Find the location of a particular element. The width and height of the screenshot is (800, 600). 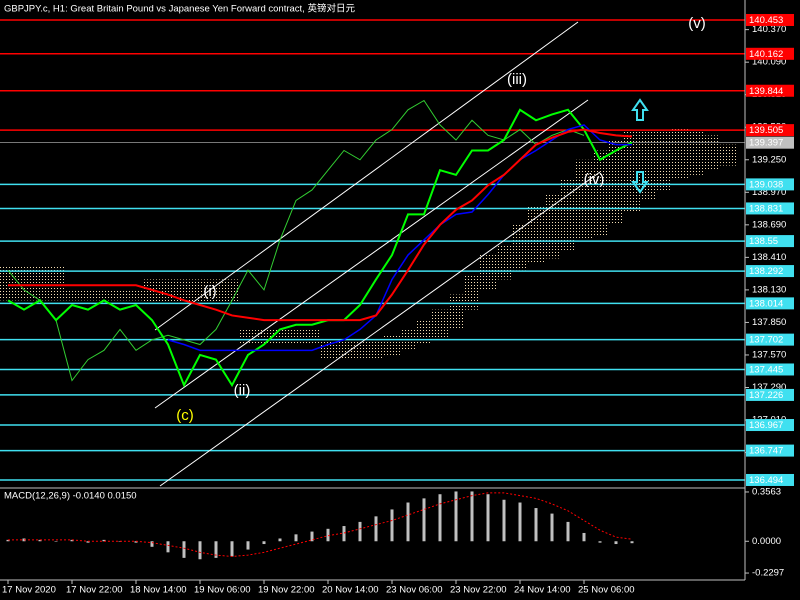

y-tick-label: 139.250 is located at coordinates (769, 159).